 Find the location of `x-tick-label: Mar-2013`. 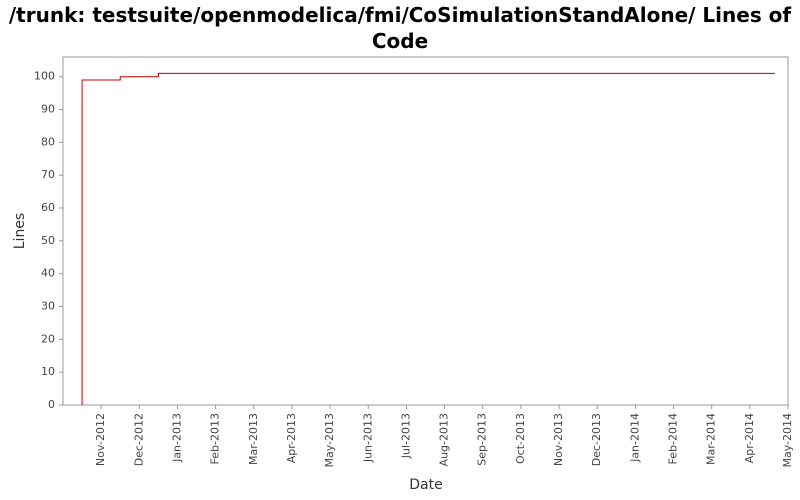

x-tick-label: Mar-2013 is located at coordinates (253, 439).